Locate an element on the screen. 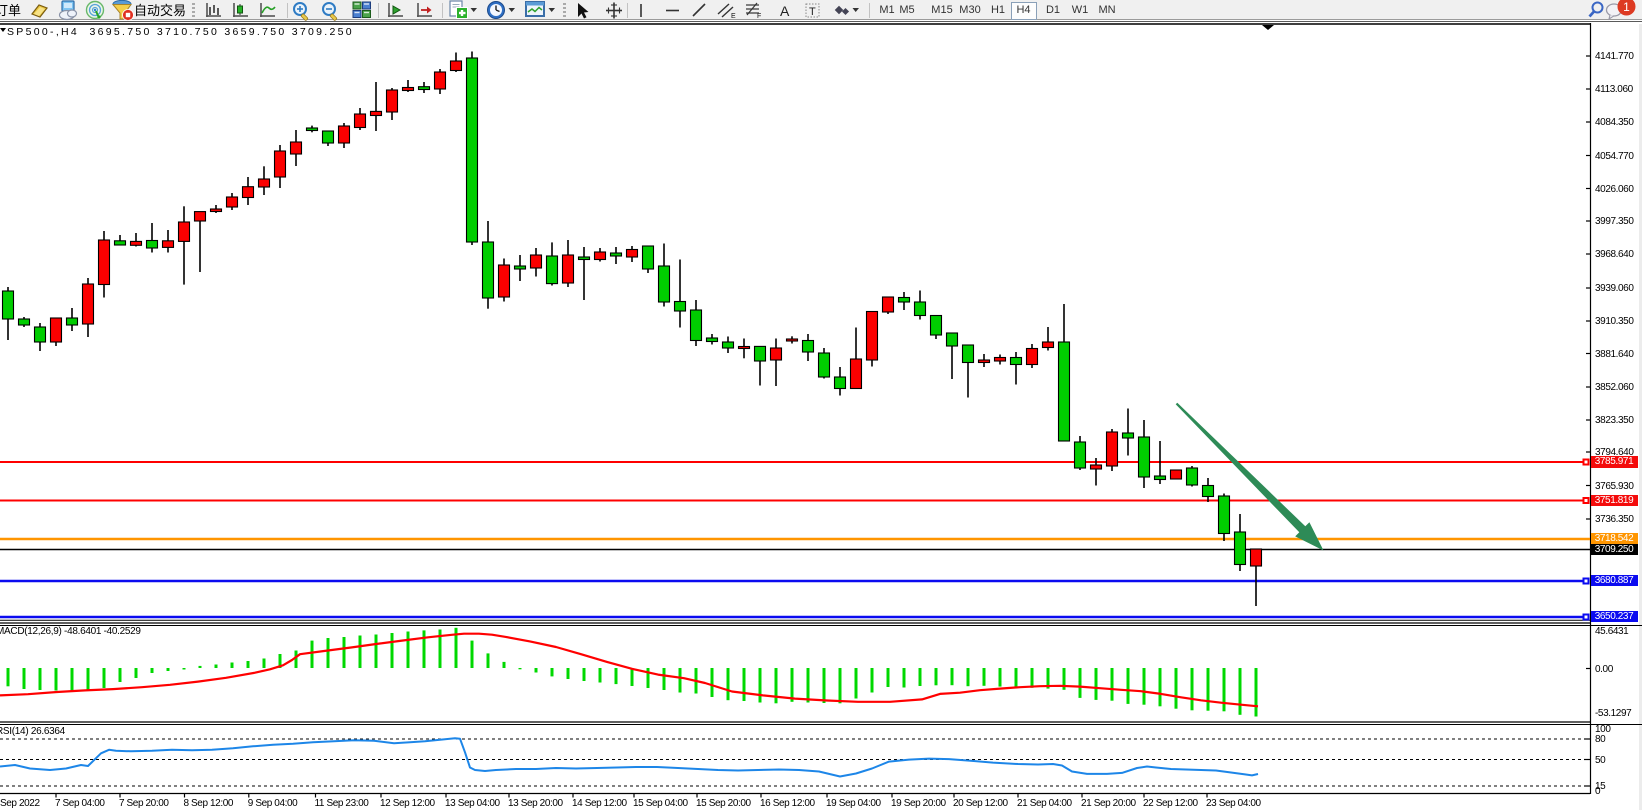  svg-text: A is located at coordinates (785, 11).